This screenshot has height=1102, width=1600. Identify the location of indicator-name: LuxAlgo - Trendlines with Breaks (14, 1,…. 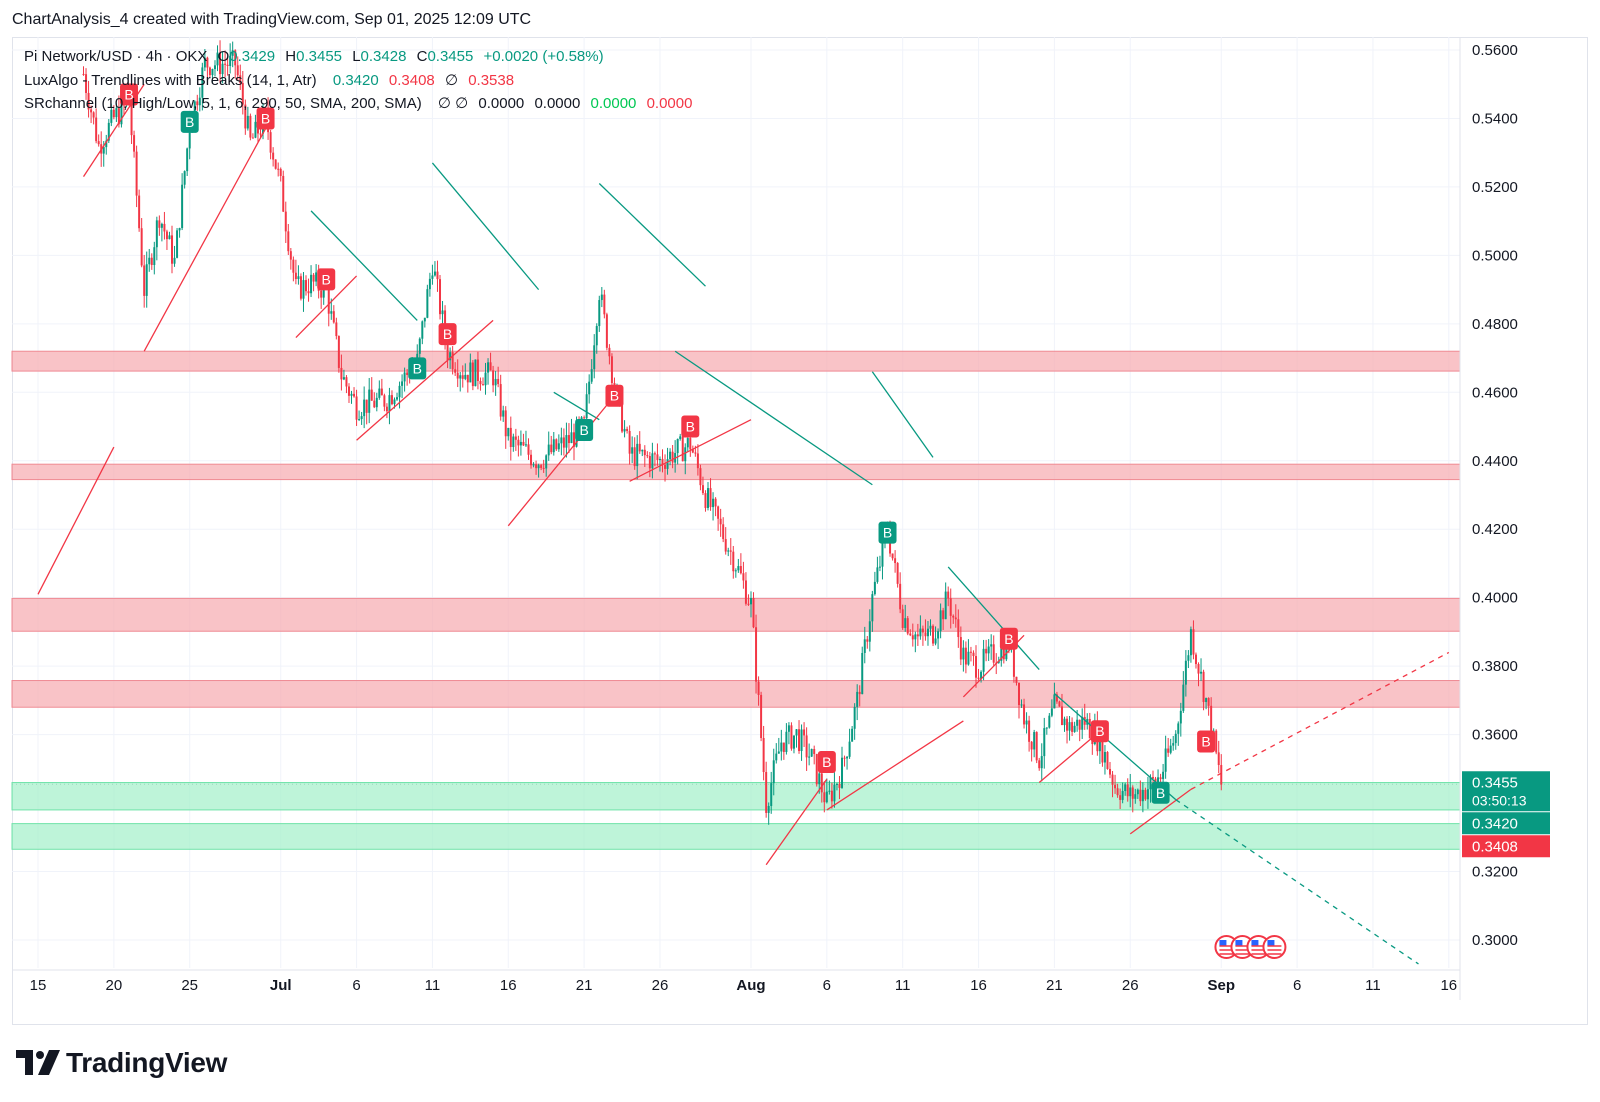
(170, 80).